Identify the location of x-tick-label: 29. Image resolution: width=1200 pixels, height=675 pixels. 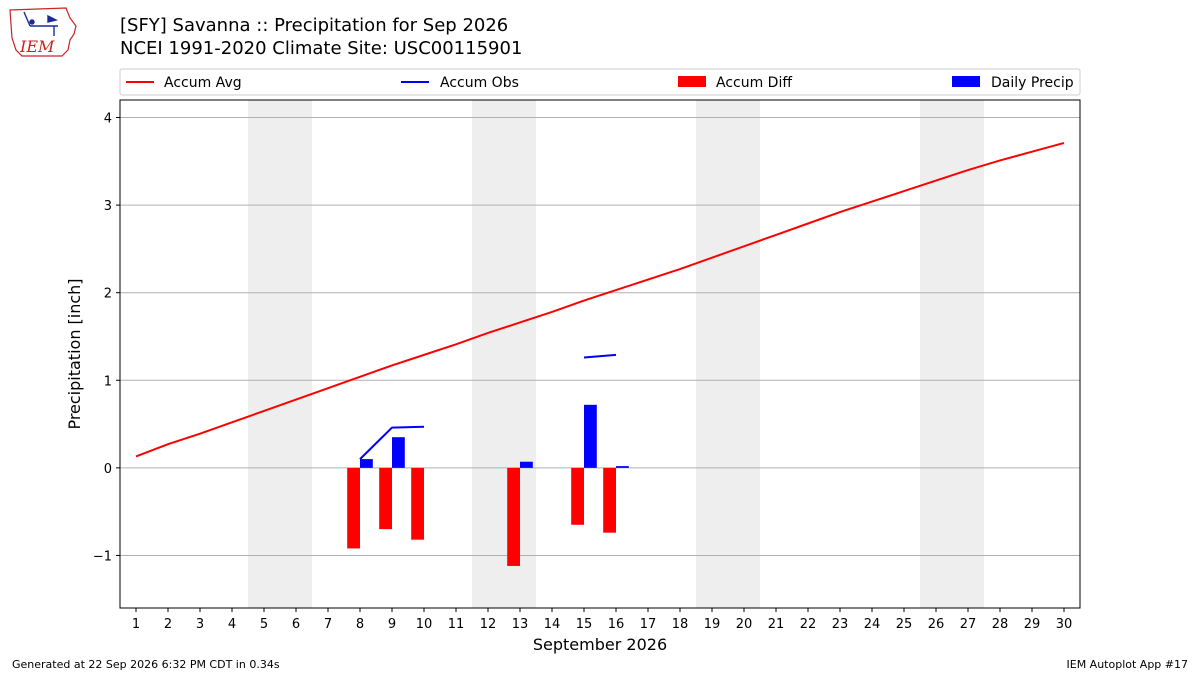
(1032, 624).